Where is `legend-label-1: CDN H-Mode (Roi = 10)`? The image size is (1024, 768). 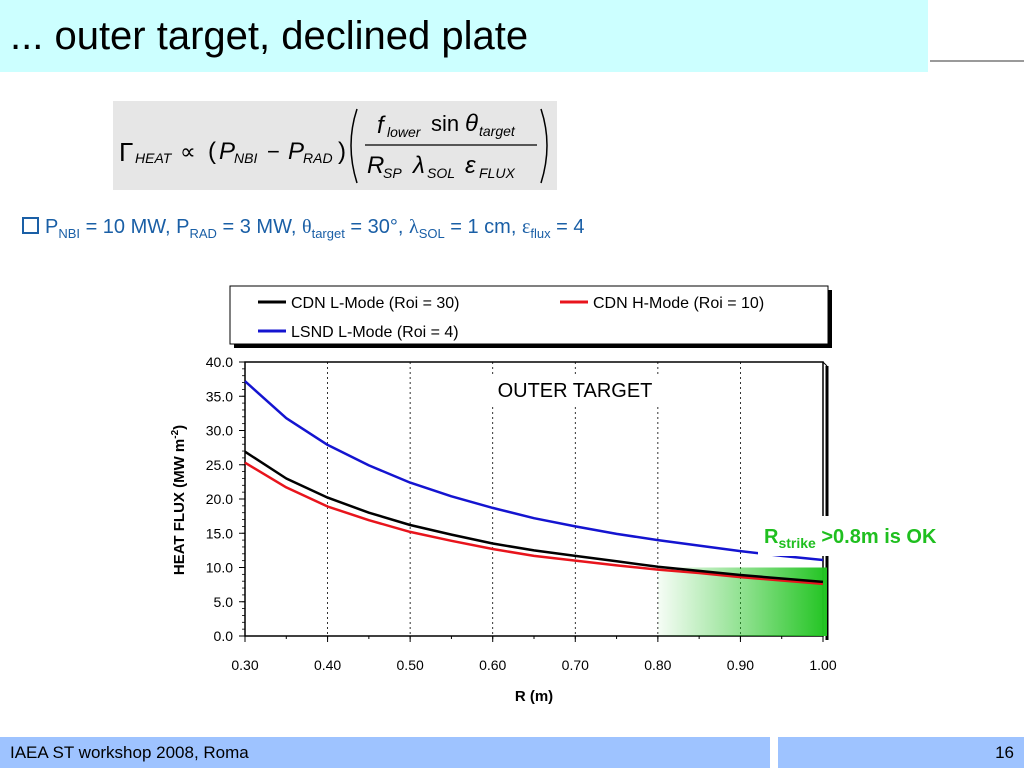 legend-label-1: CDN H-Mode (Roi = 10) is located at coordinates (678, 303).